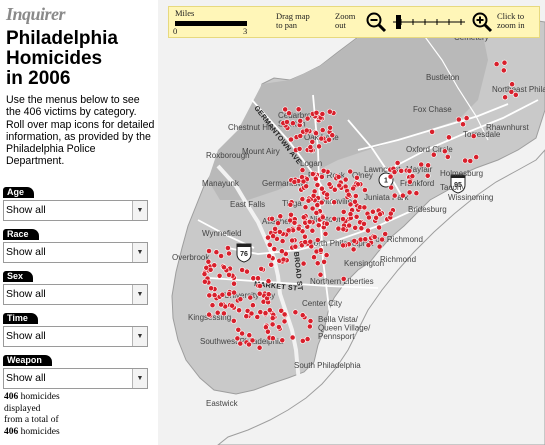 The width and height of the screenshot is (545, 445). Describe the element at coordinates (482, 22) in the screenshot. I see `zoom-in-icon` at that location.